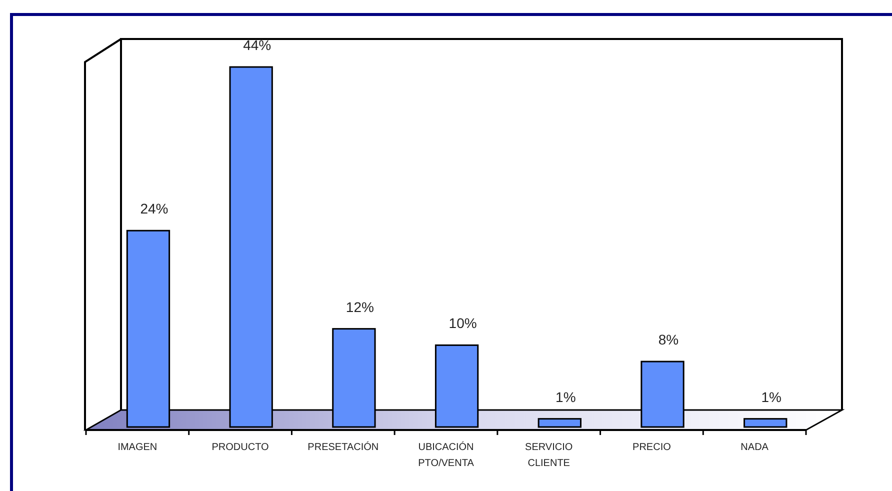 The image size is (892, 491). I want to click on x-tick-label: SERVICIO CLIENTE, so click(549, 455).